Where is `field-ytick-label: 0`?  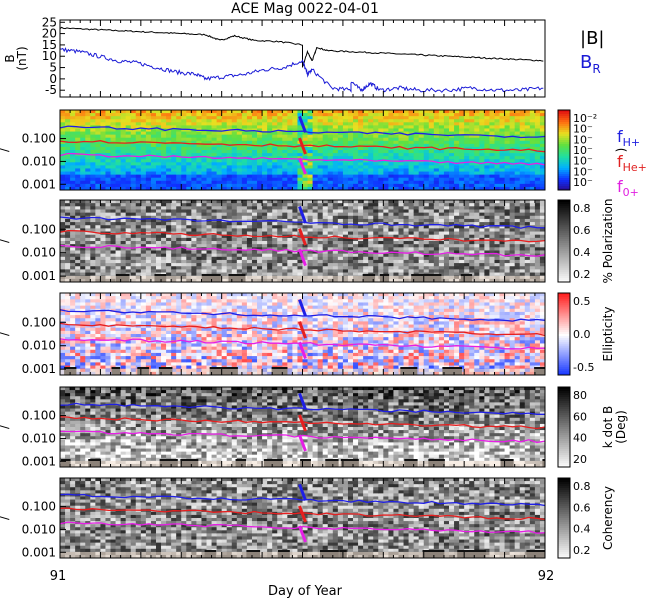 field-ytick-label: 0 is located at coordinates (53, 79).